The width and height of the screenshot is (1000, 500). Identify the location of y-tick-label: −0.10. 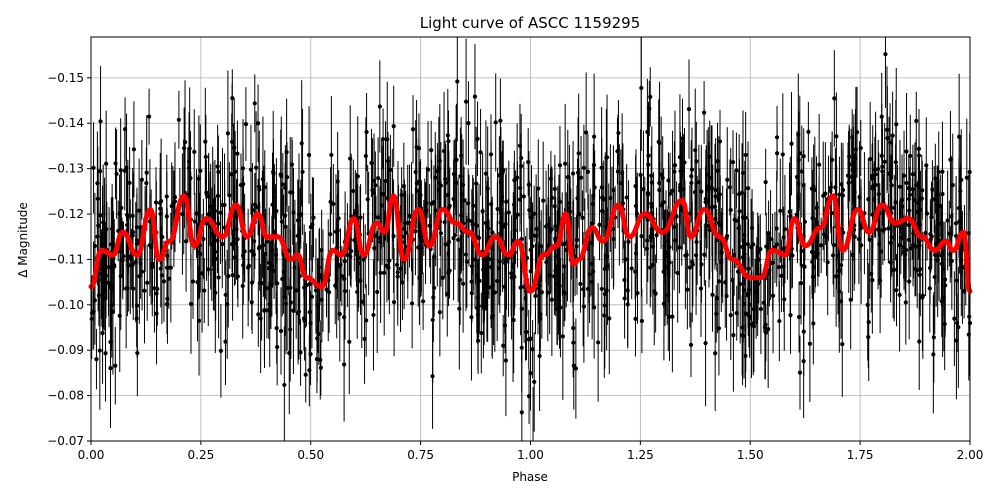
(65, 305).